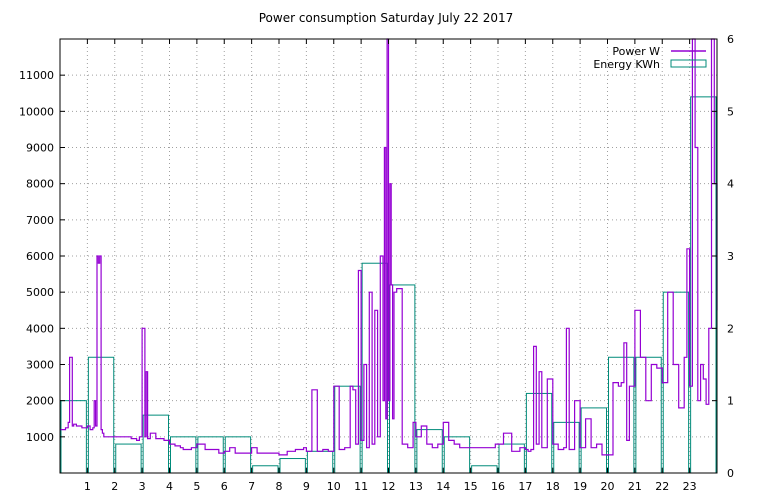 This screenshot has height=500, width=768. What do you see at coordinates (36, 75) in the screenshot?
I see `y-tick-label: 11000` at bounding box center [36, 75].